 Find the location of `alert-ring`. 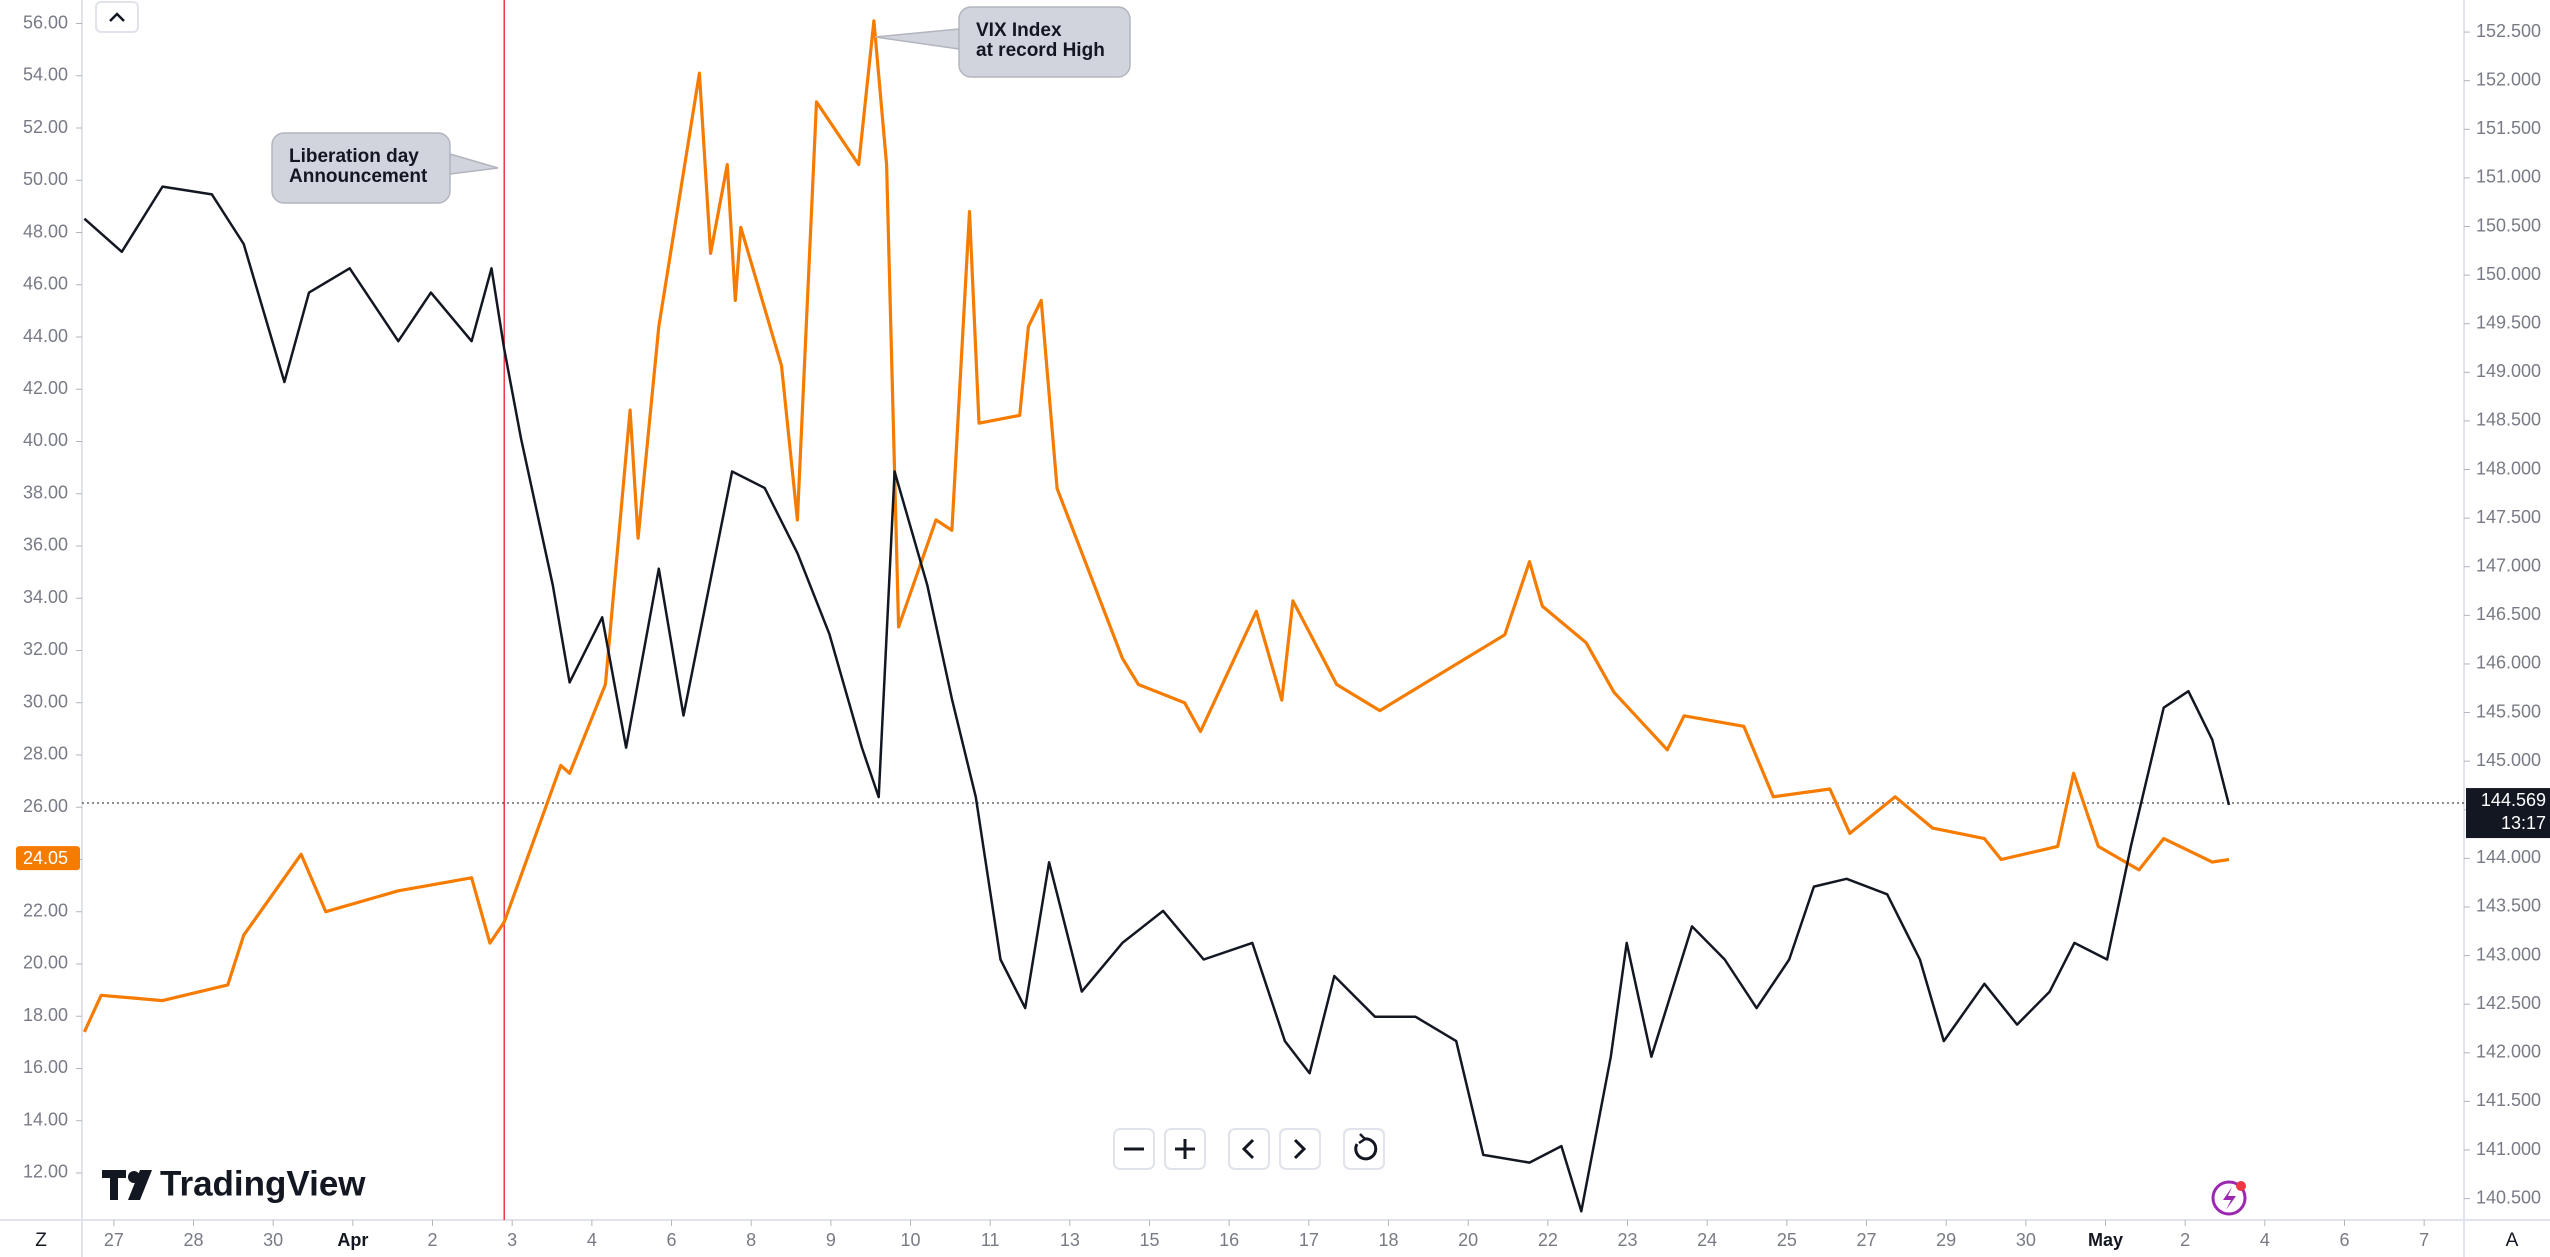

alert-ring is located at coordinates (2229, 1198).